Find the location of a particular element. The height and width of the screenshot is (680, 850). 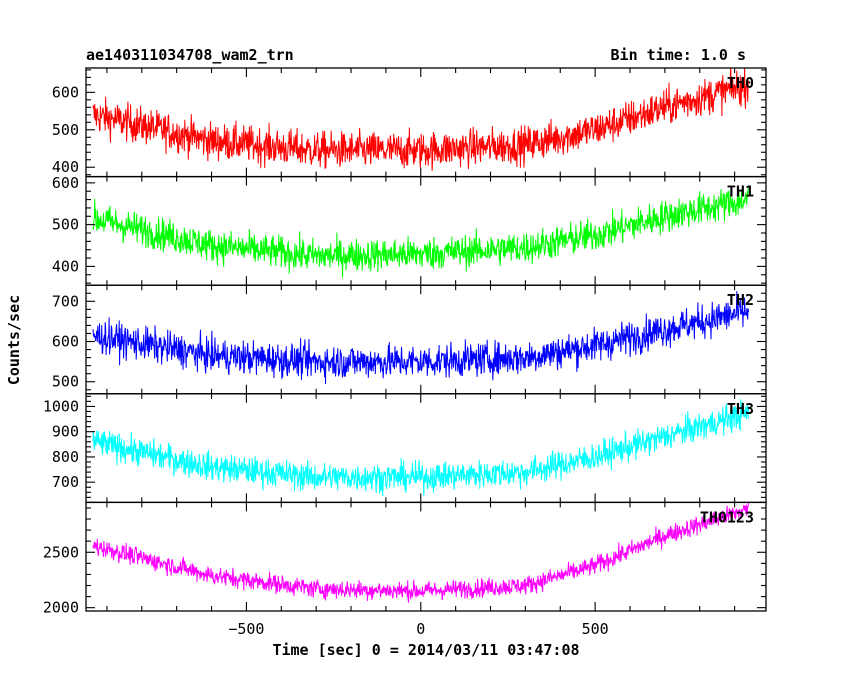

series-th2 is located at coordinates (421, 338).